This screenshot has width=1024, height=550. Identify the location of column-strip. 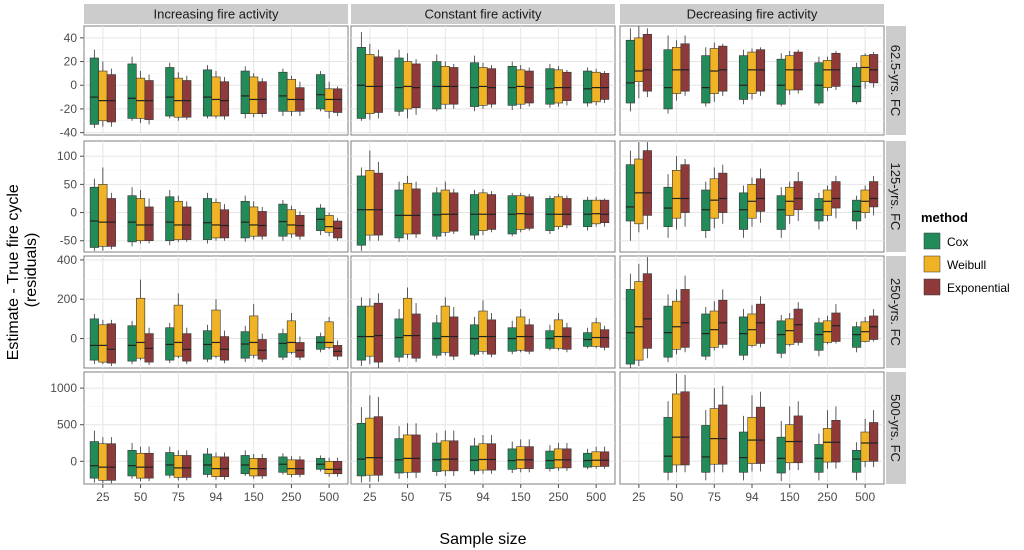
(483, 14).